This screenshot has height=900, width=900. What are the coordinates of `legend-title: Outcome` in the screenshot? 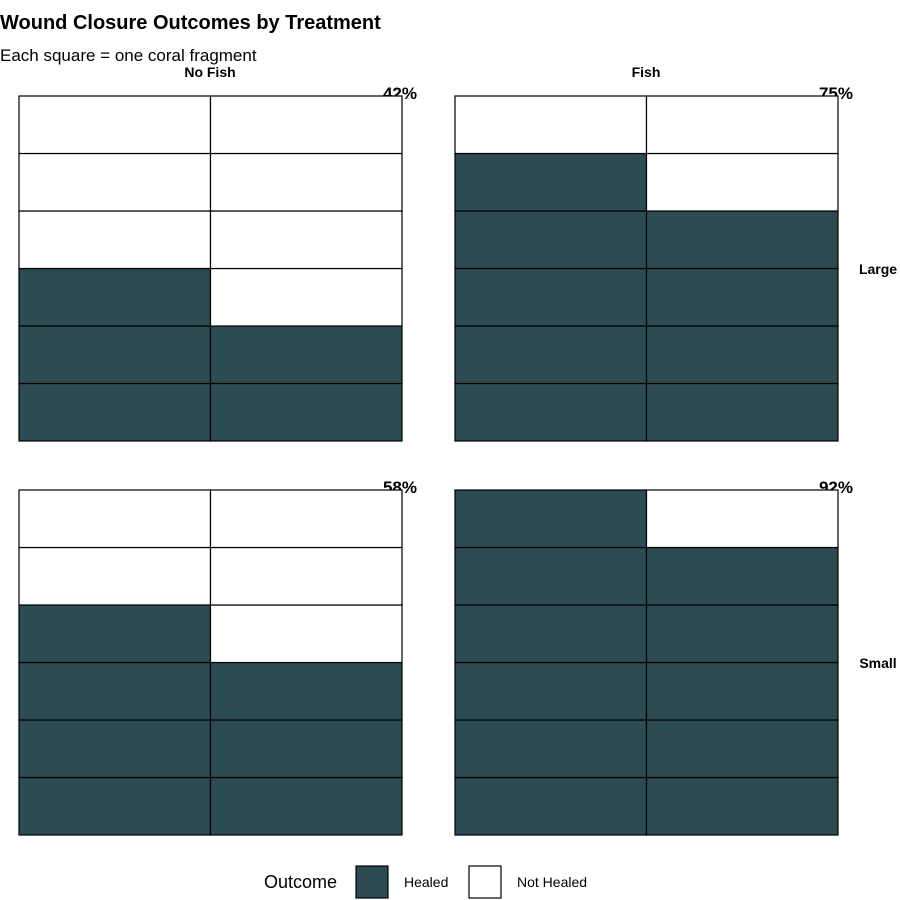 It's located at (300, 882).